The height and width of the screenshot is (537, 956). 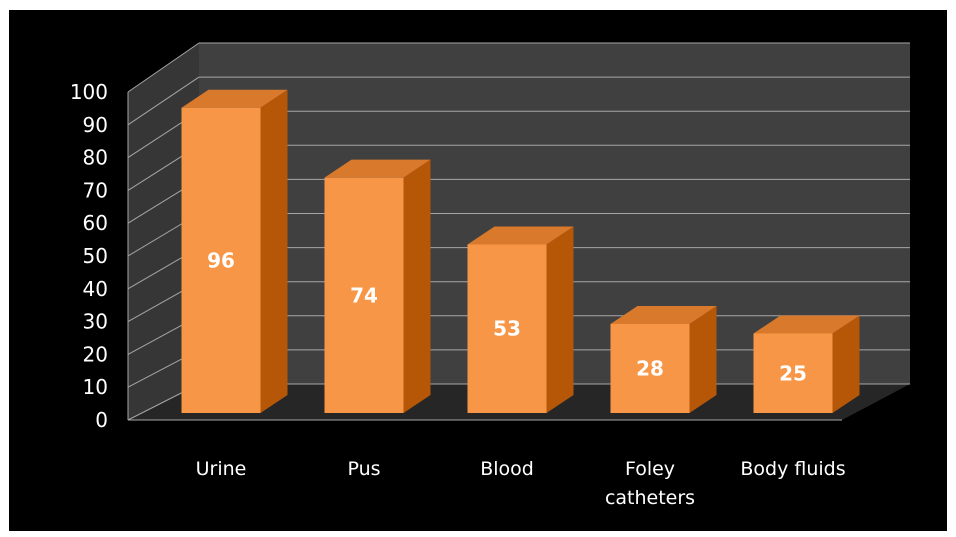 What do you see at coordinates (792, 469) in the screenshot?
I see `x-tick-label: Body fluids` at bounding box center [792, 469].